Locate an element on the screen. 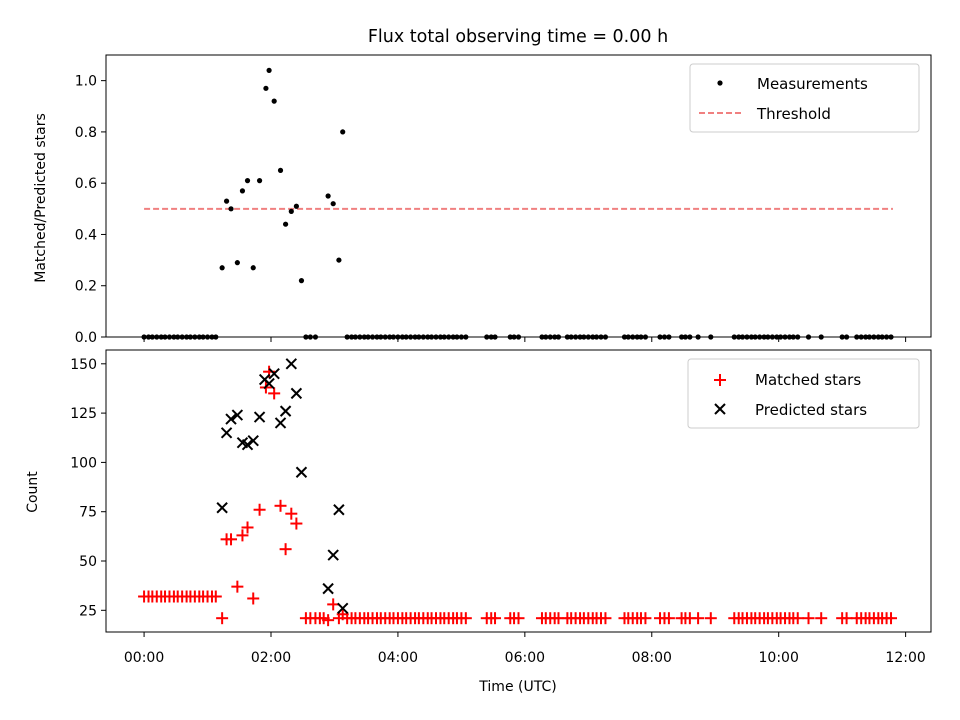 This screenshot has width=960, height=720. top-y-axis-label: Matched/Predicted stars is located at coordinates (41, 198).